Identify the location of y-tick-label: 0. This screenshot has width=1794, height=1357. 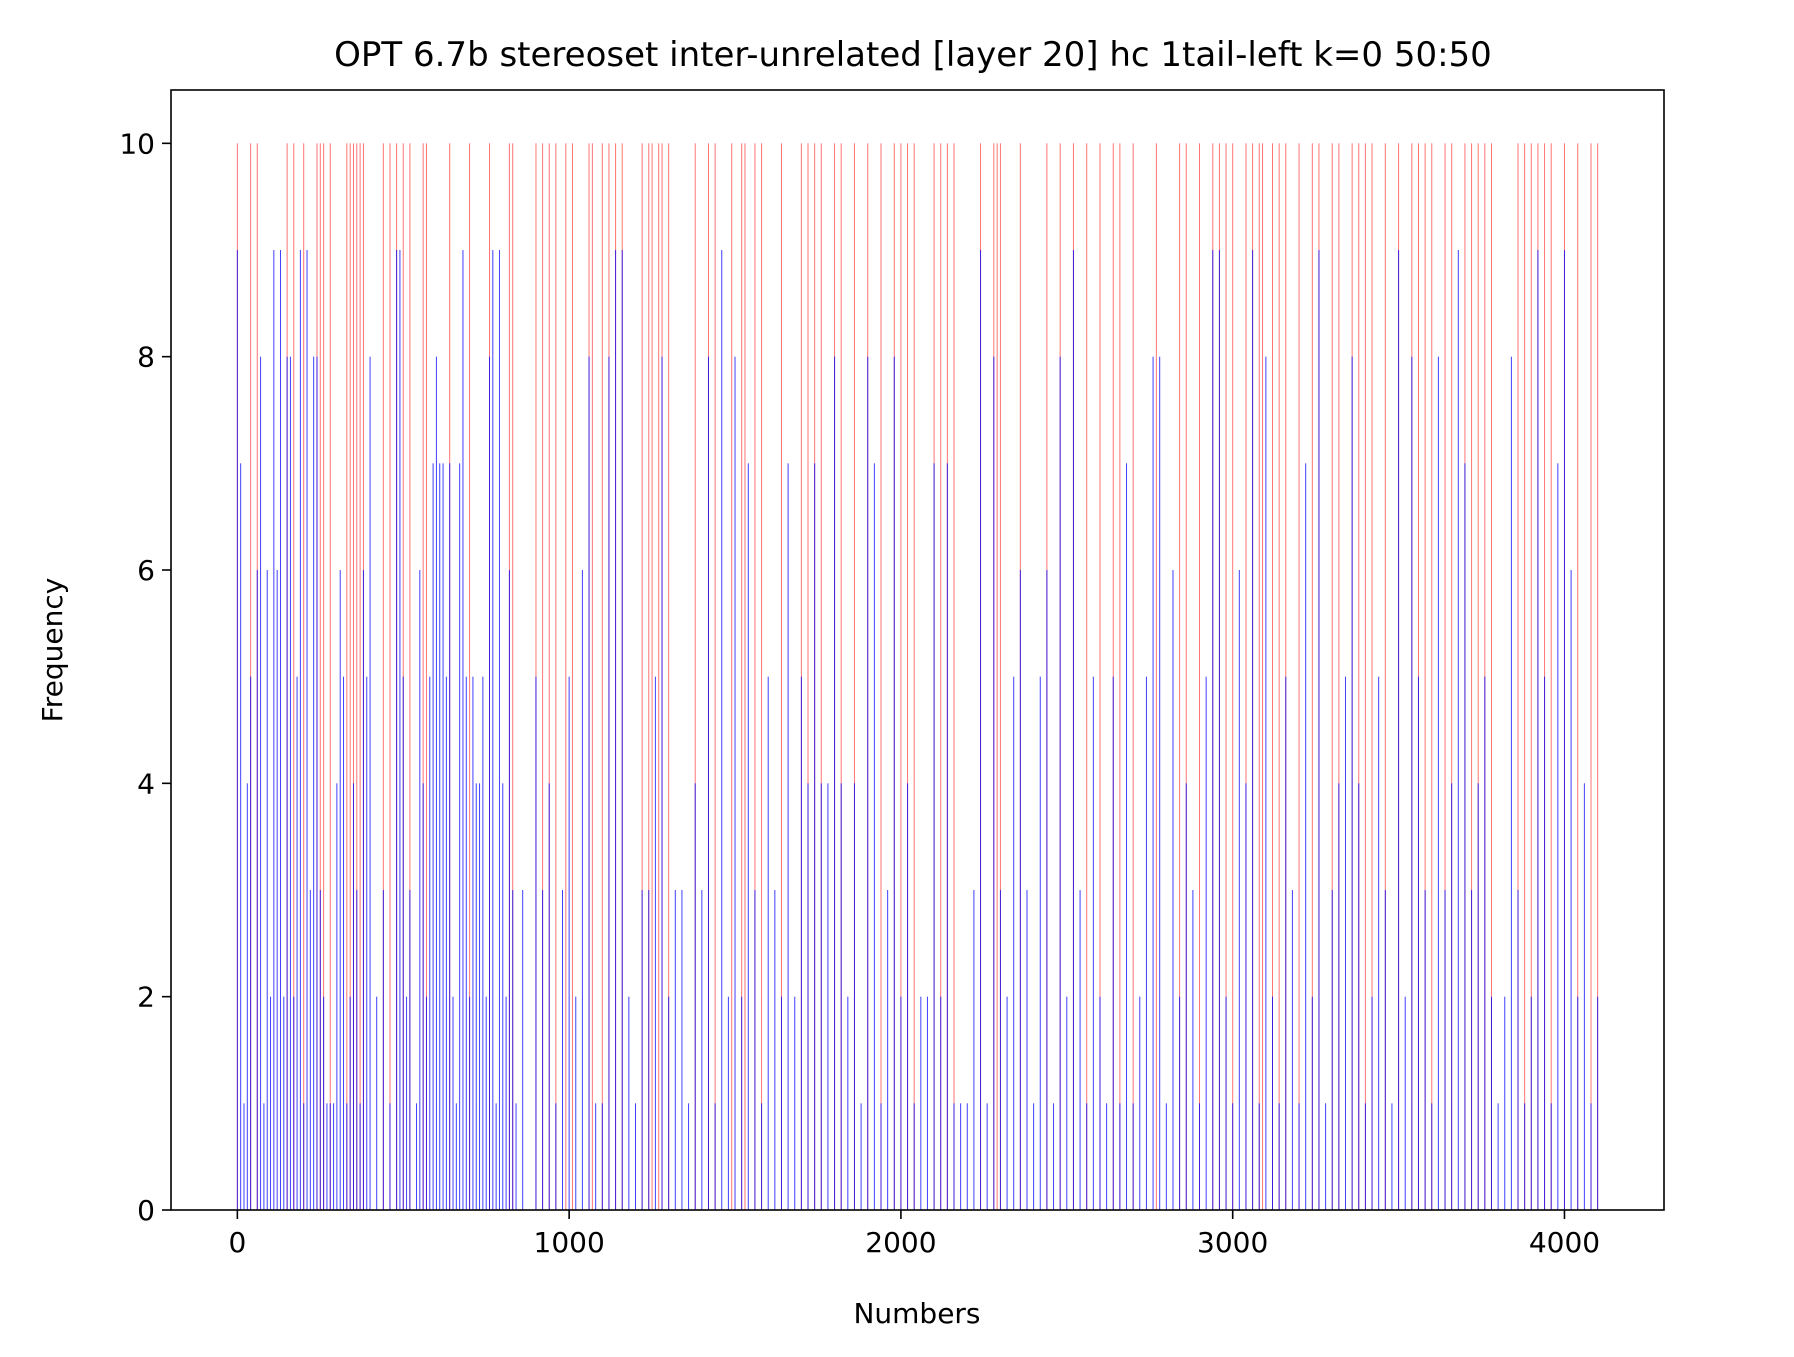
(146, 1210).